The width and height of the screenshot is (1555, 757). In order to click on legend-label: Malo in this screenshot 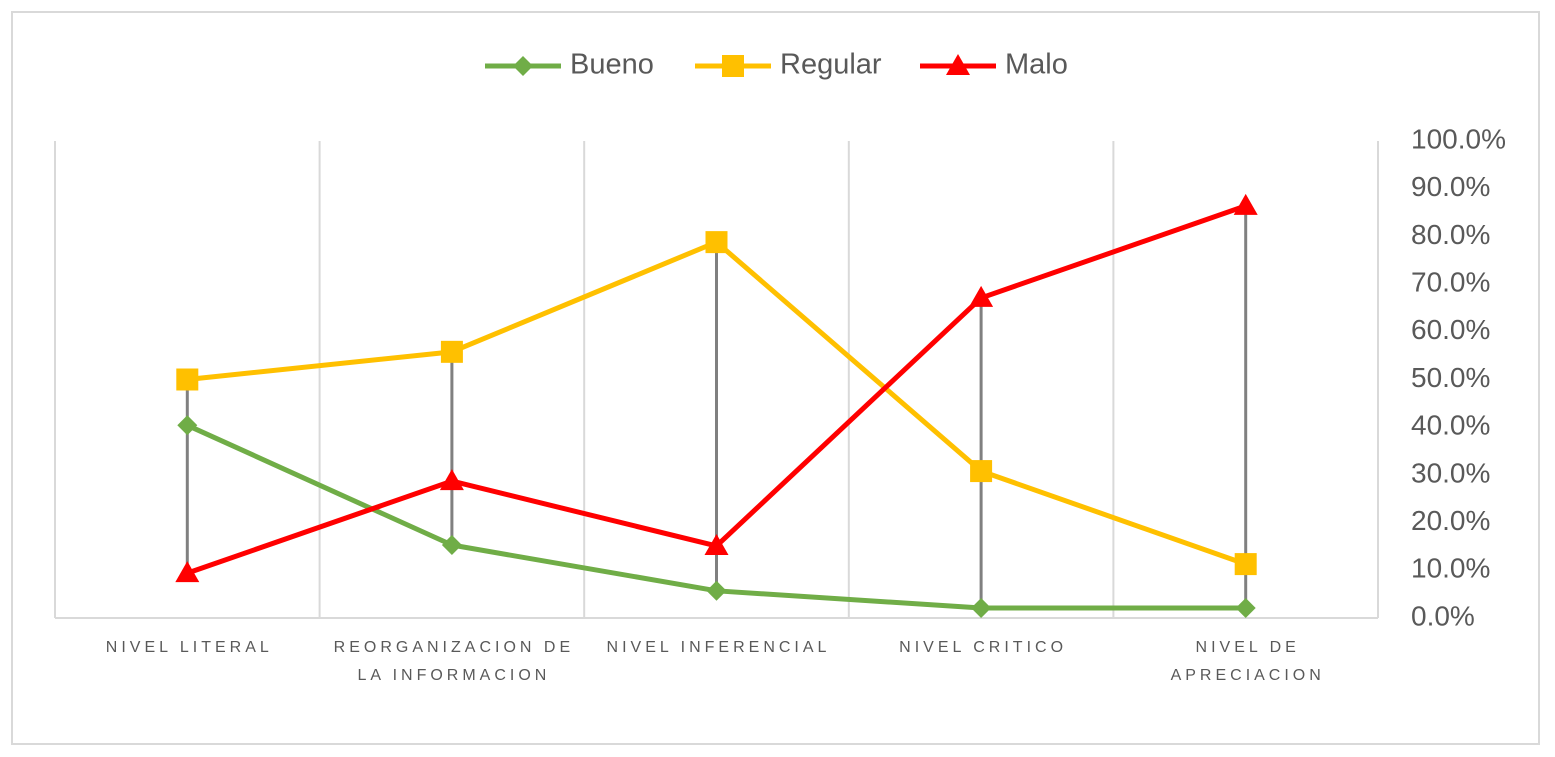, I will do `click(1036, 65)`.